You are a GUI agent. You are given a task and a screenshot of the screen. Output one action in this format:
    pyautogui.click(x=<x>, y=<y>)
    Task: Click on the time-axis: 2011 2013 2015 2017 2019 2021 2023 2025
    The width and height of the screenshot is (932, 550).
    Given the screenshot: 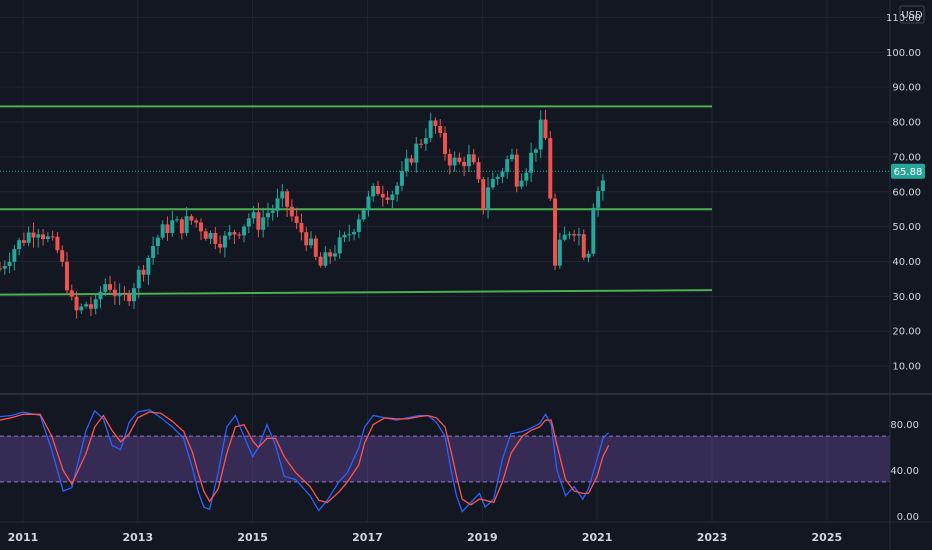 What is the action you would take?
    pyautogui.click(x=425, y=537)
    